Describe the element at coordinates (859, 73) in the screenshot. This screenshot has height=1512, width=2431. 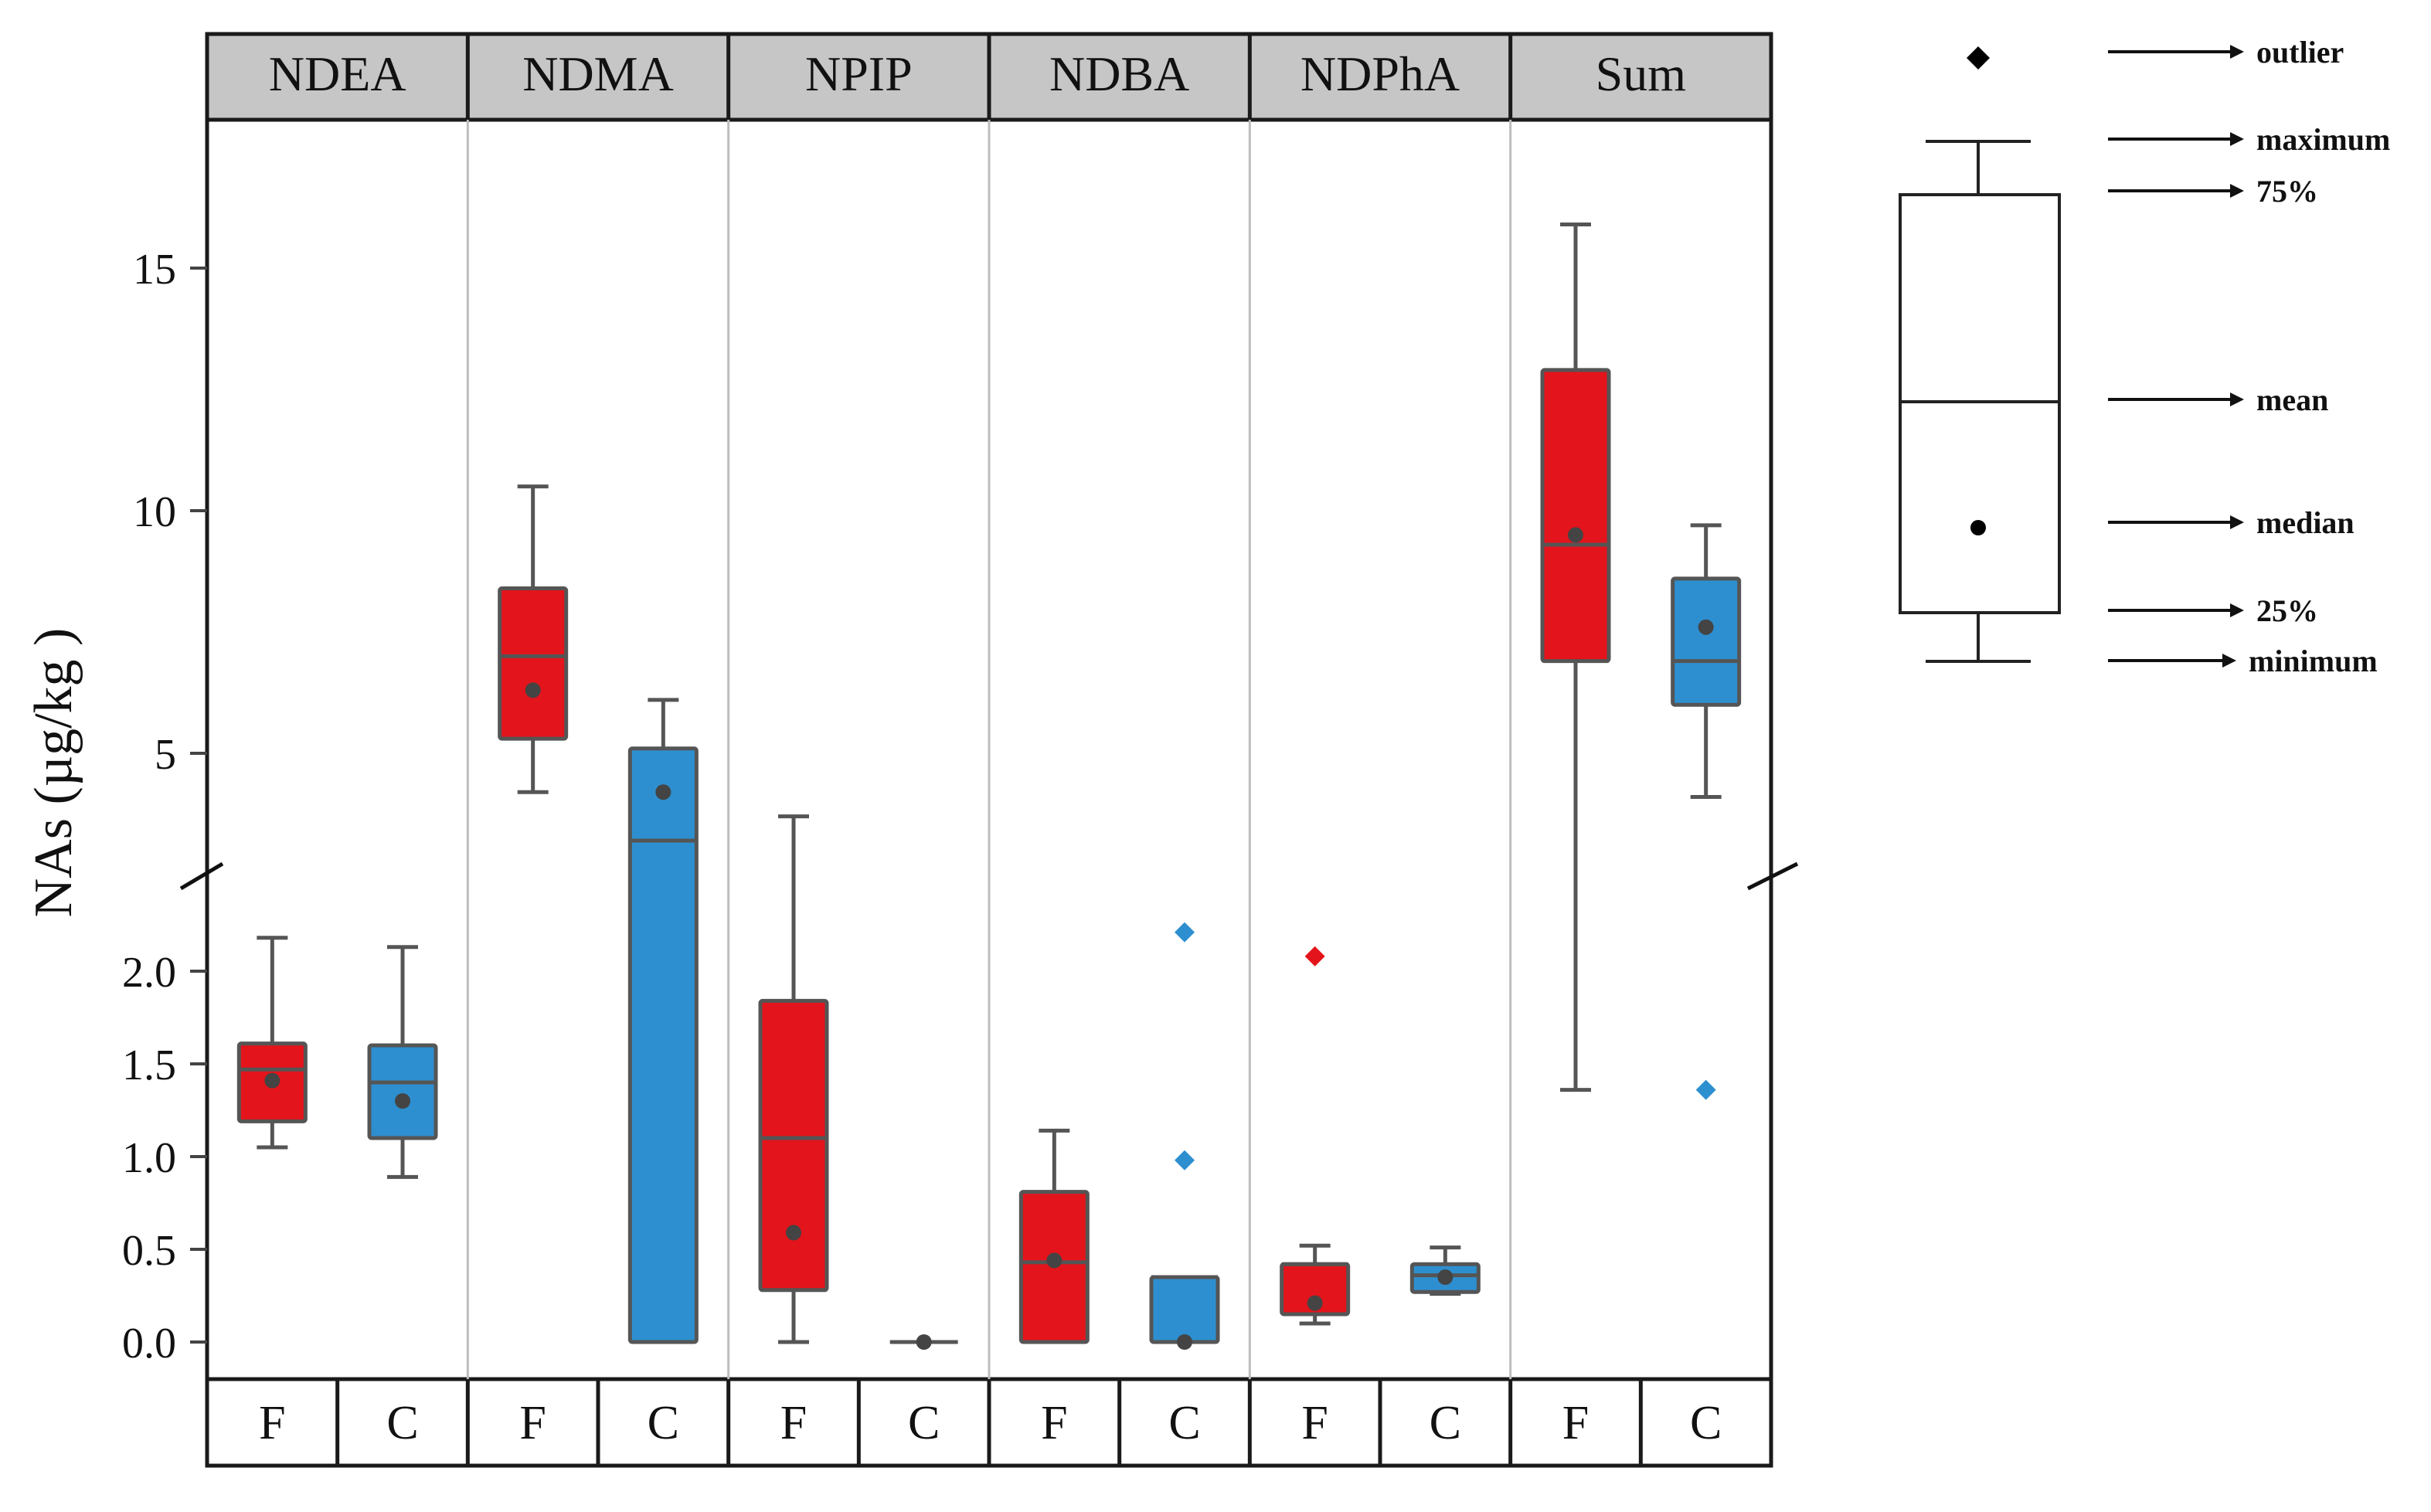
I see `panel-title-npip: NPIP` at that location.